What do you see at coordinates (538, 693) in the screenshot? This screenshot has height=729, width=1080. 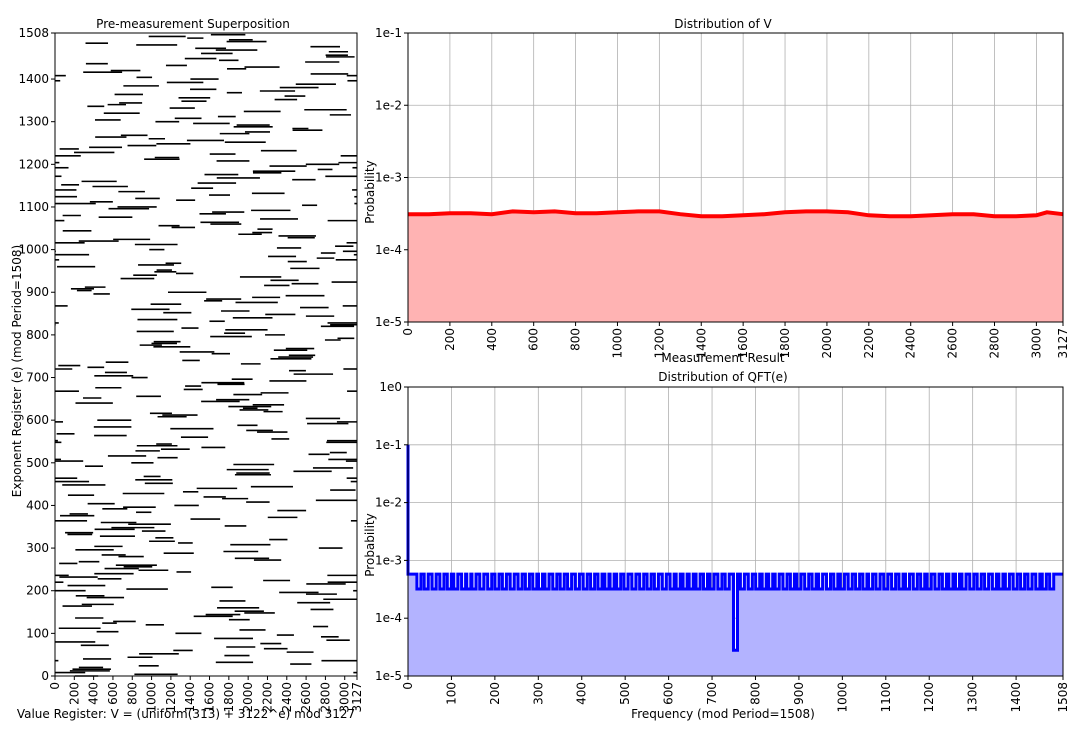 I see `2-tick-label: 300` at bounding box center [538, 693].